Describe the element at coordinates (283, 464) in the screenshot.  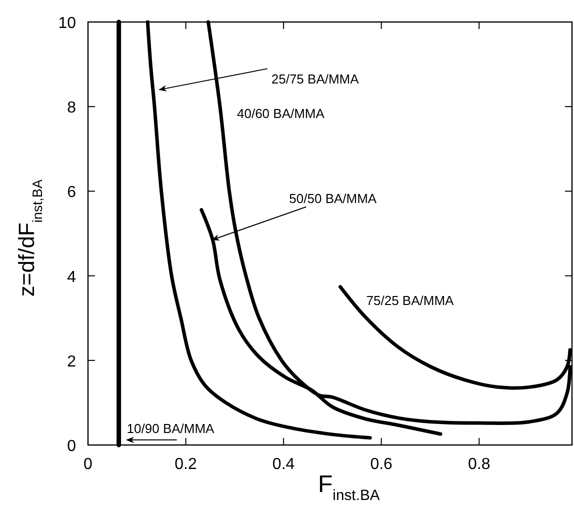
I see `x-tick-label: 0.4` at that location.